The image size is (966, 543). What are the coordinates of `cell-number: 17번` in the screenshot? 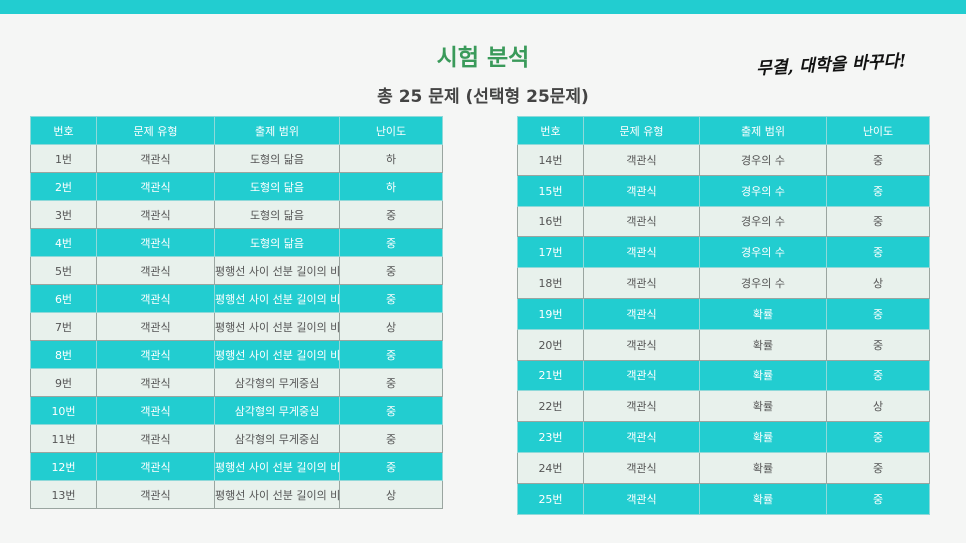 It's located at (550, 252).